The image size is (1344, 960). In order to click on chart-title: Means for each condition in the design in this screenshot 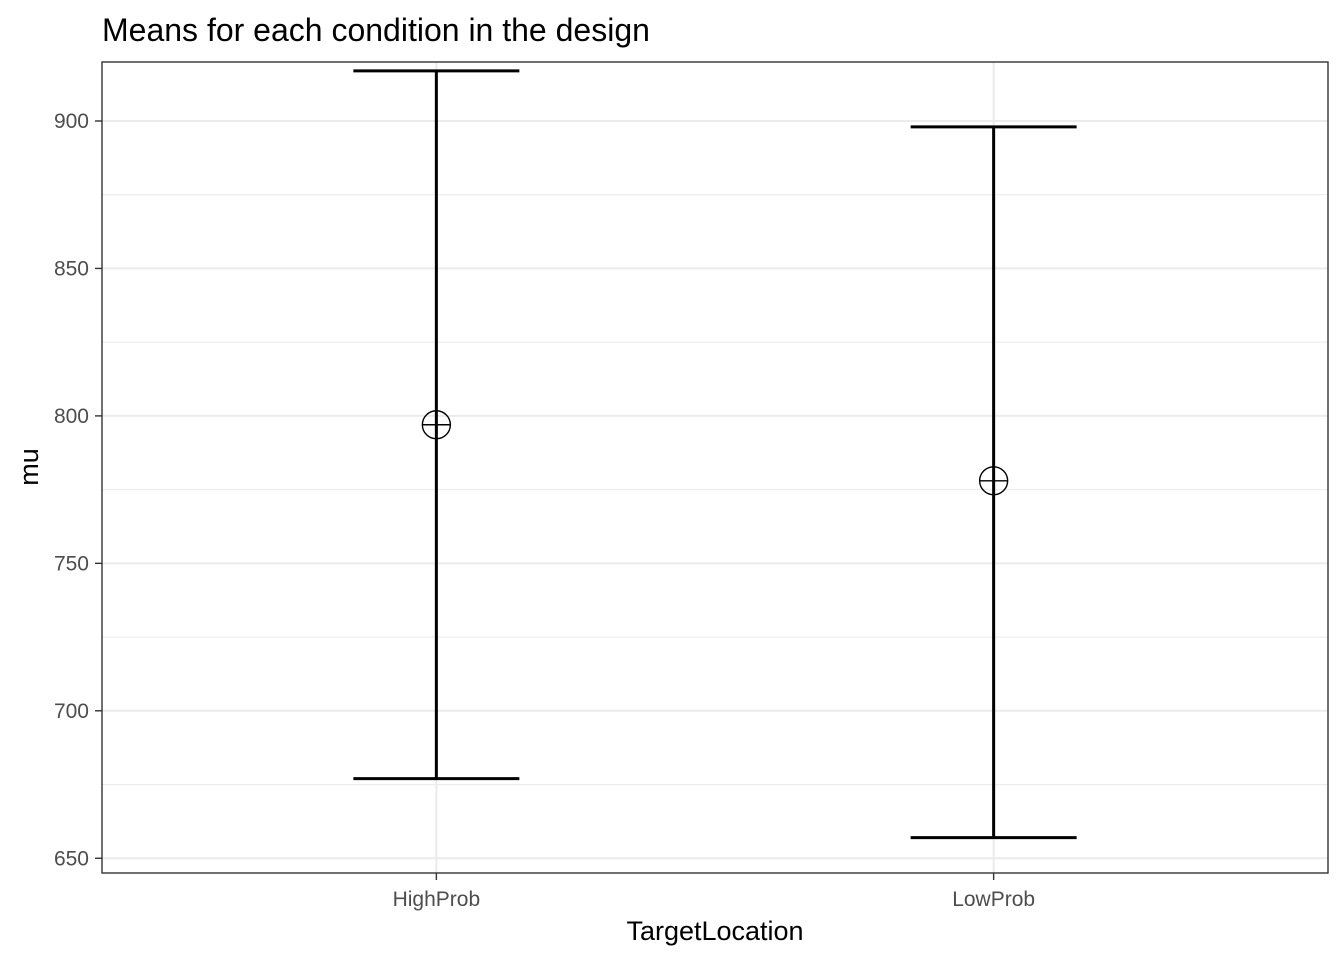, I will do `click(376, 30)`.